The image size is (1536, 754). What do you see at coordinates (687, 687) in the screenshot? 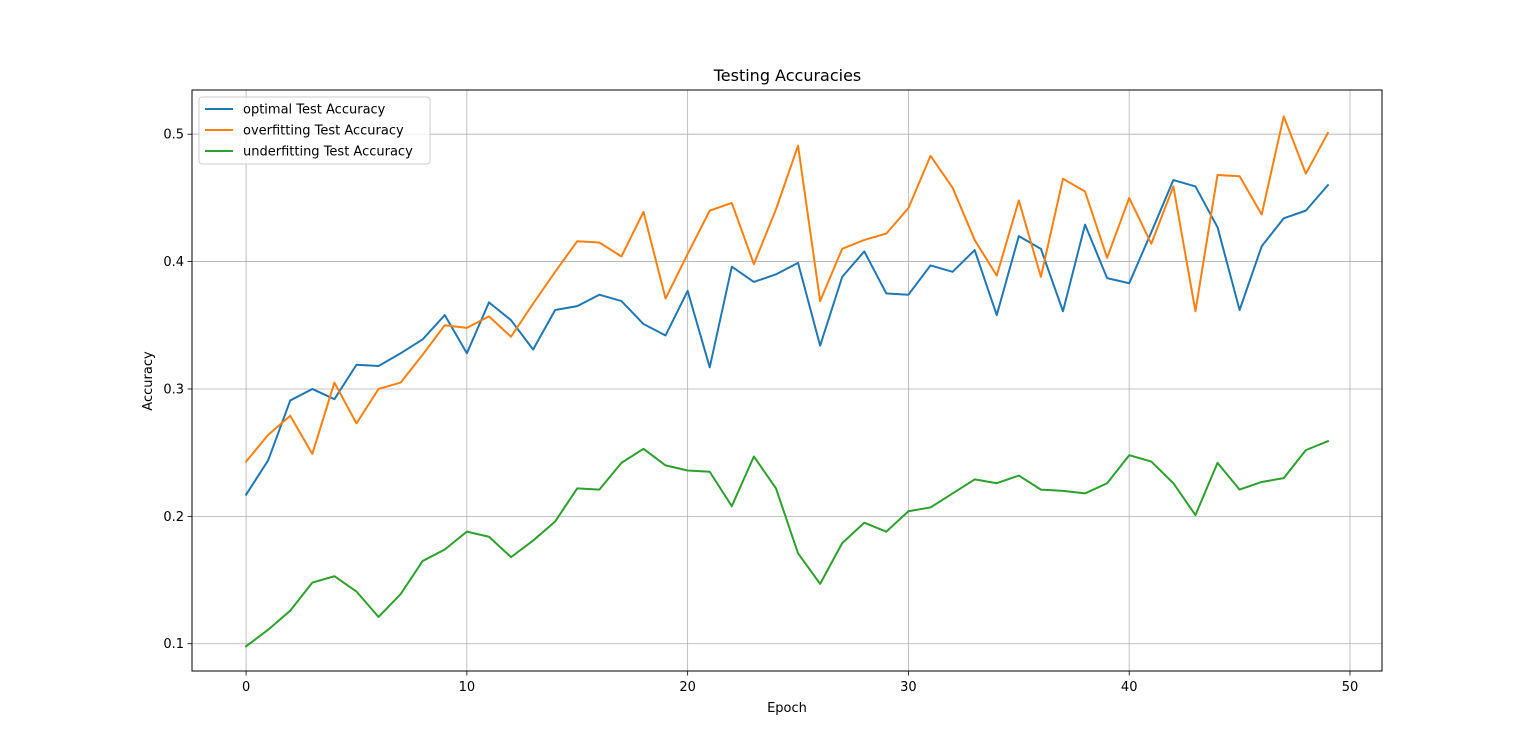
I see `x-tick-label: 20` at bounding box center [687, 687].